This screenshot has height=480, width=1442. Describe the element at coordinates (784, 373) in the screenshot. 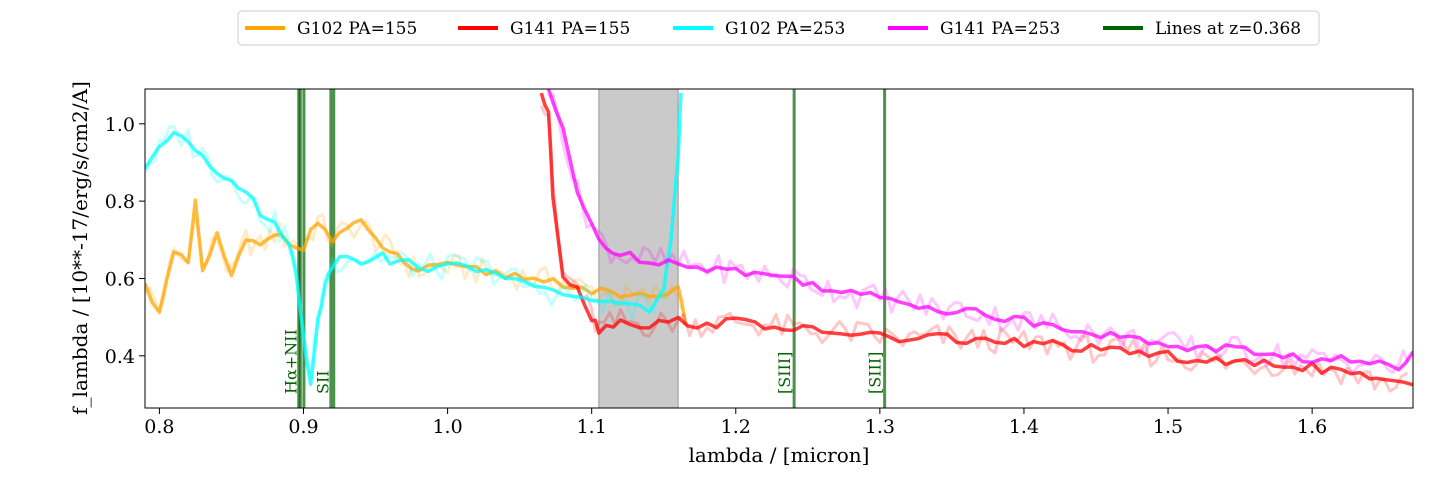

I see `line-label-2: [SIII]` at that location.